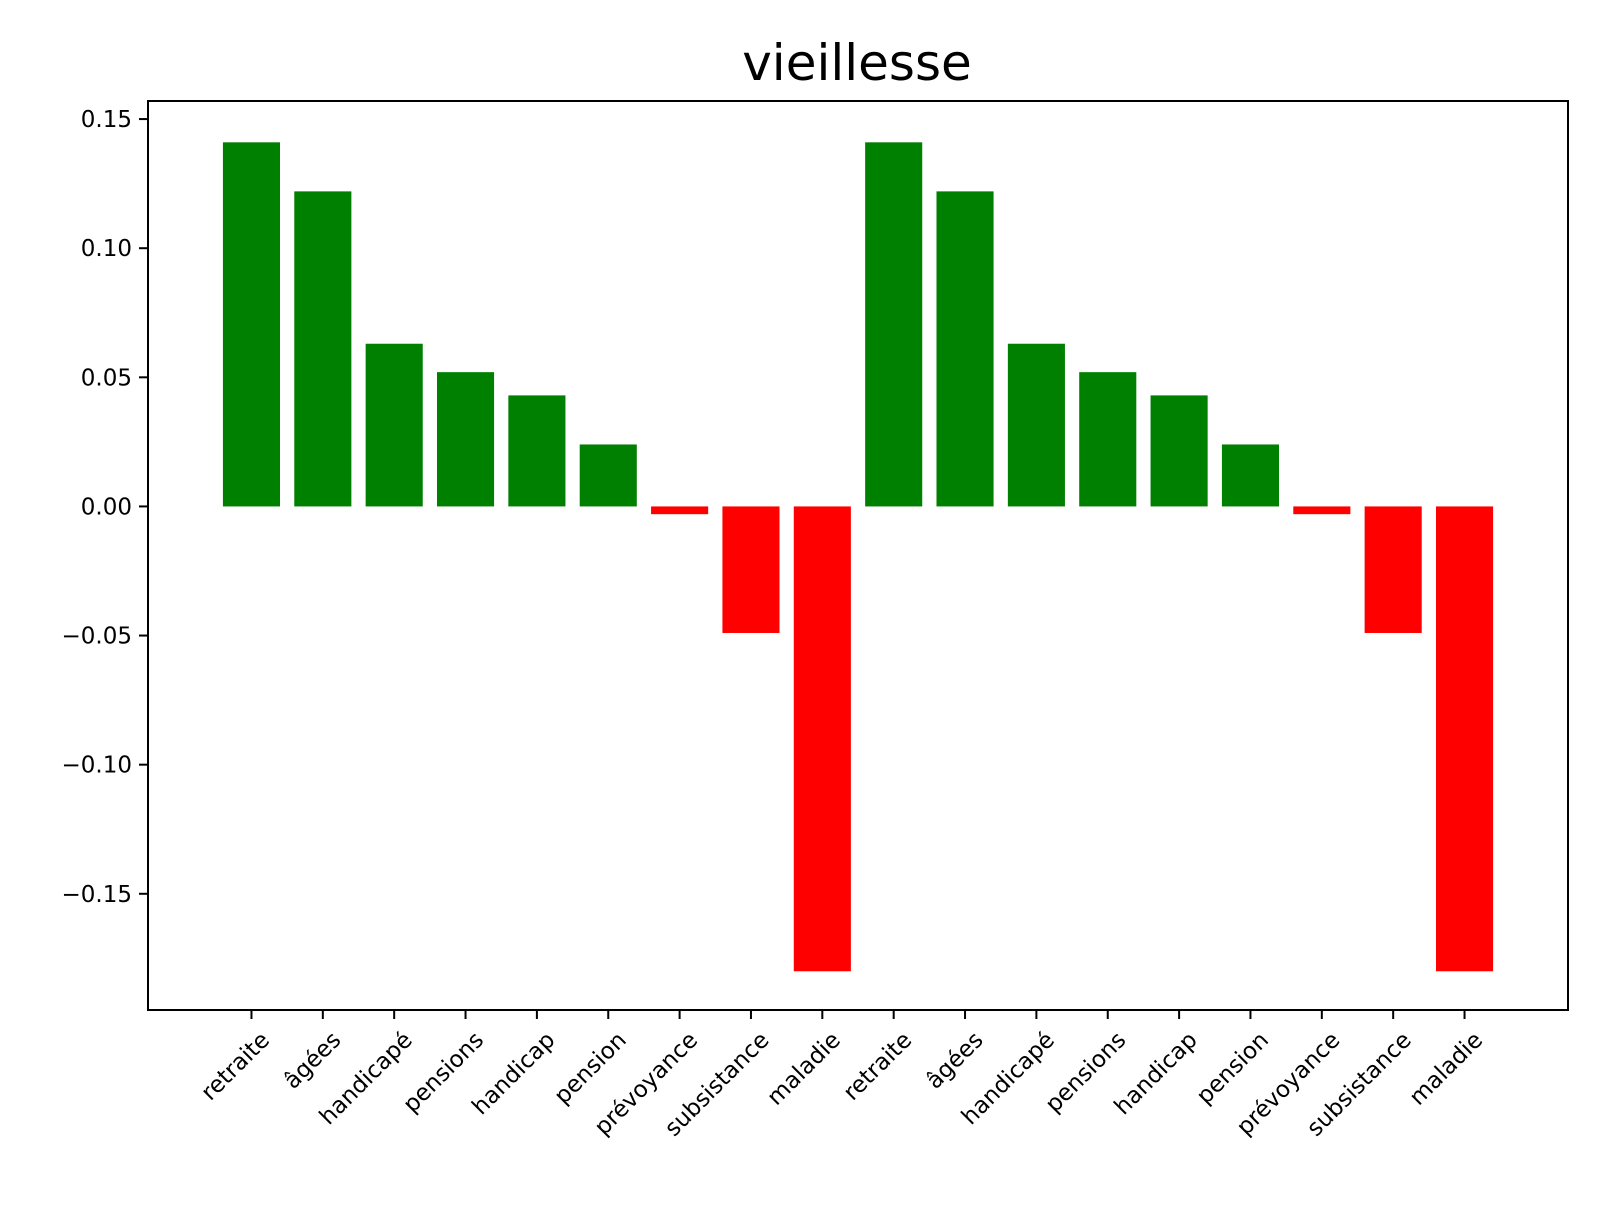  I want to click on x-tick-label-8: maladie, so click(804, 1069).